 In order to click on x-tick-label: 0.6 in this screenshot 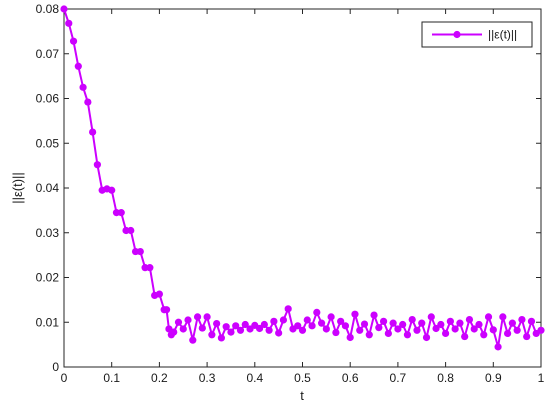, I will do `click(350, 378)`.